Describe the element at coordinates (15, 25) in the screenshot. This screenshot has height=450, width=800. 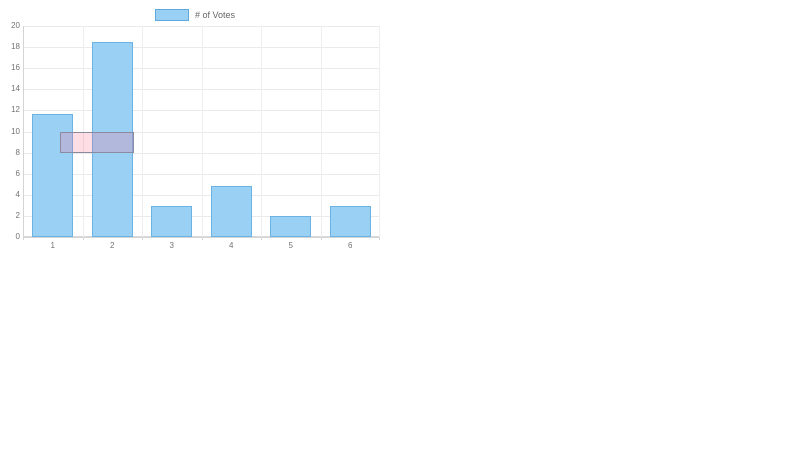
I see `y-tick-label: 20` at that location.